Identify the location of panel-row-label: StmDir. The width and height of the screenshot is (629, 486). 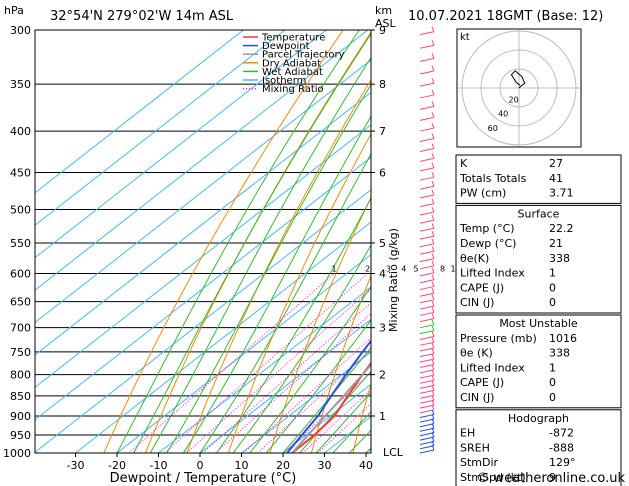
(479, 462).